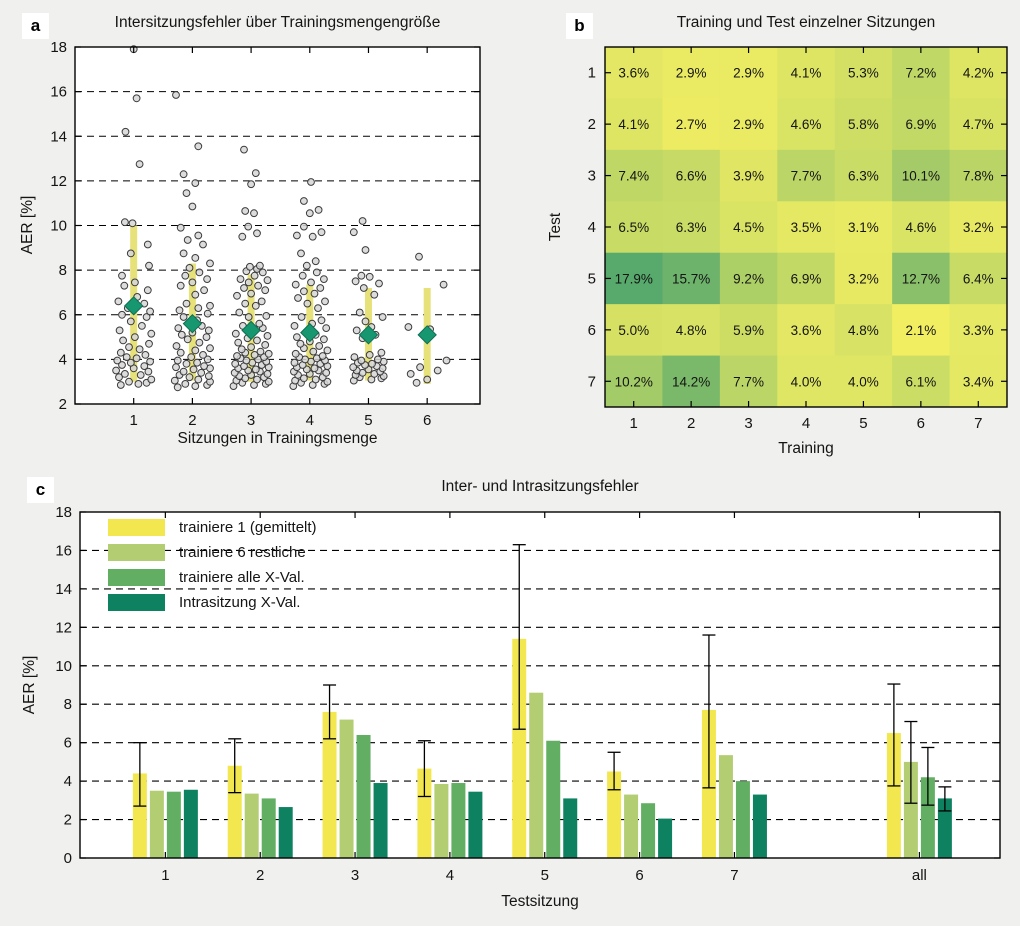  I want to click on heatmap-cell-label: 4.0%, so click(806, 381).